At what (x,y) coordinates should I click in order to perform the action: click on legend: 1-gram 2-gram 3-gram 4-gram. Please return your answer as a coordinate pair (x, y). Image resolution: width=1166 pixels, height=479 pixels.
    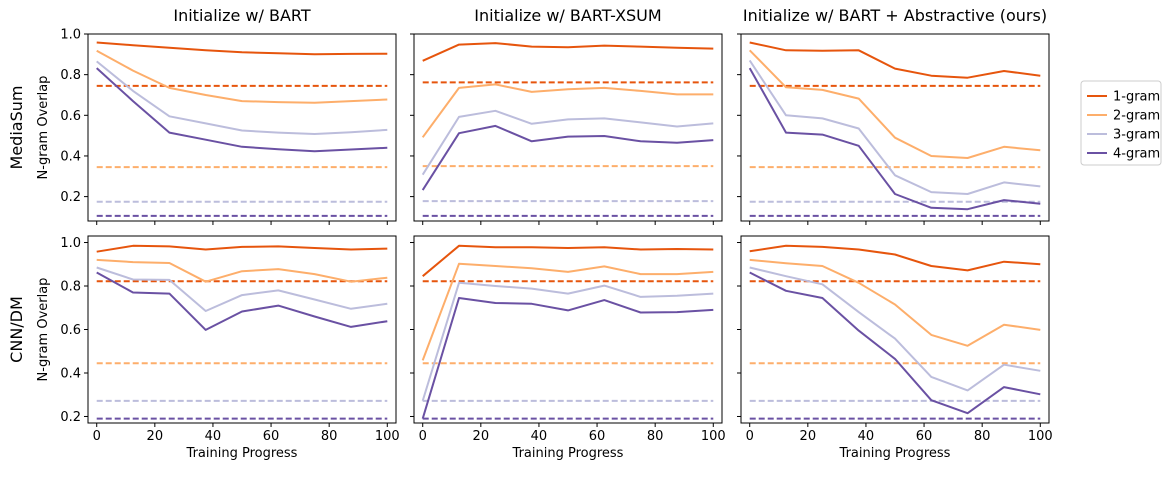
    Looking at the image, I should click on (1121, 123).